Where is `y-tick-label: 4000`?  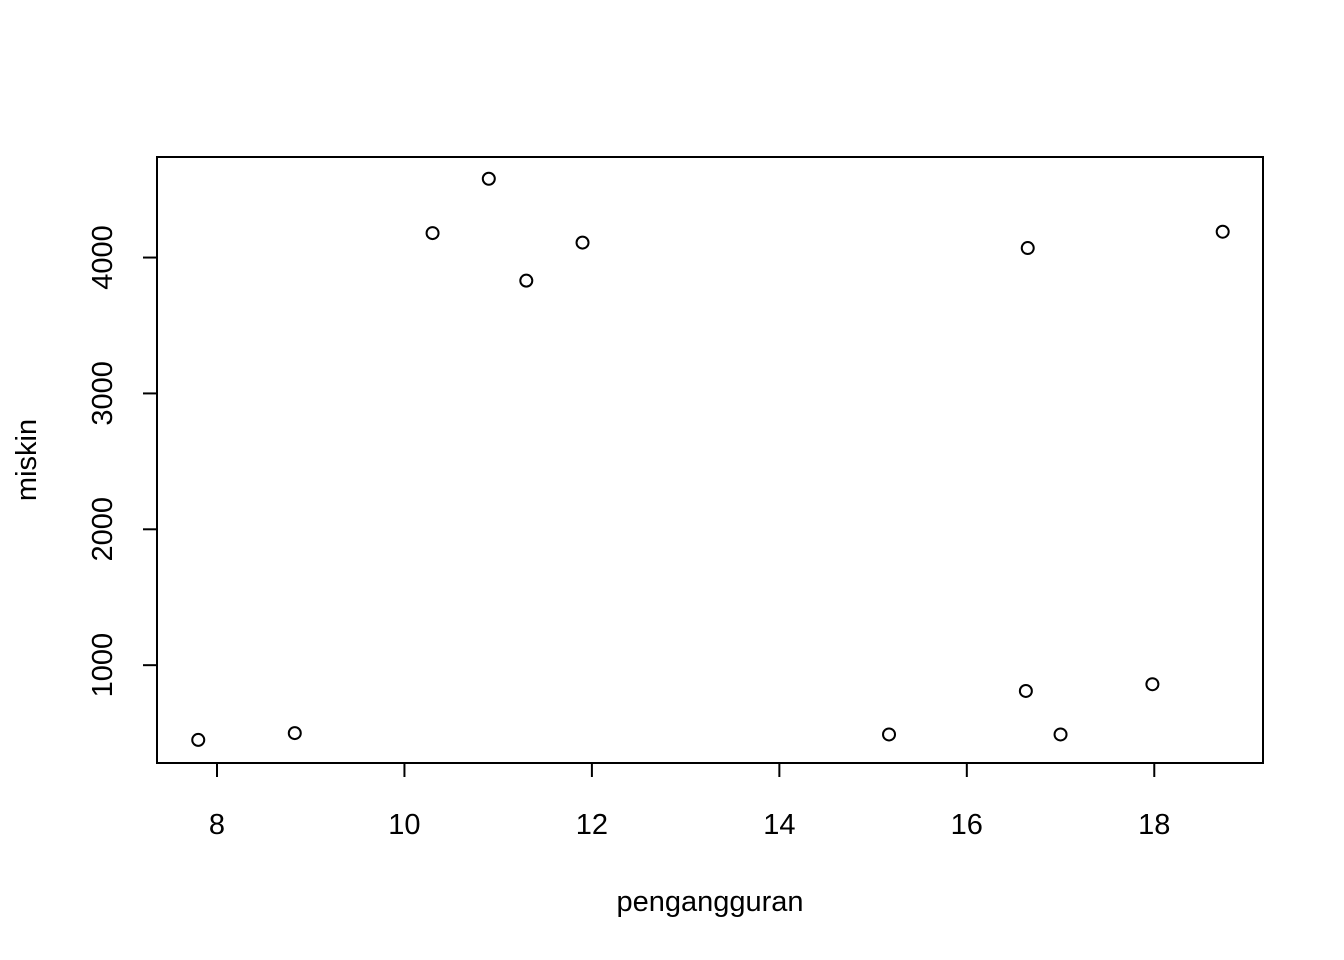 y-tick-label: 4000 is located at coordinates (103, 257).